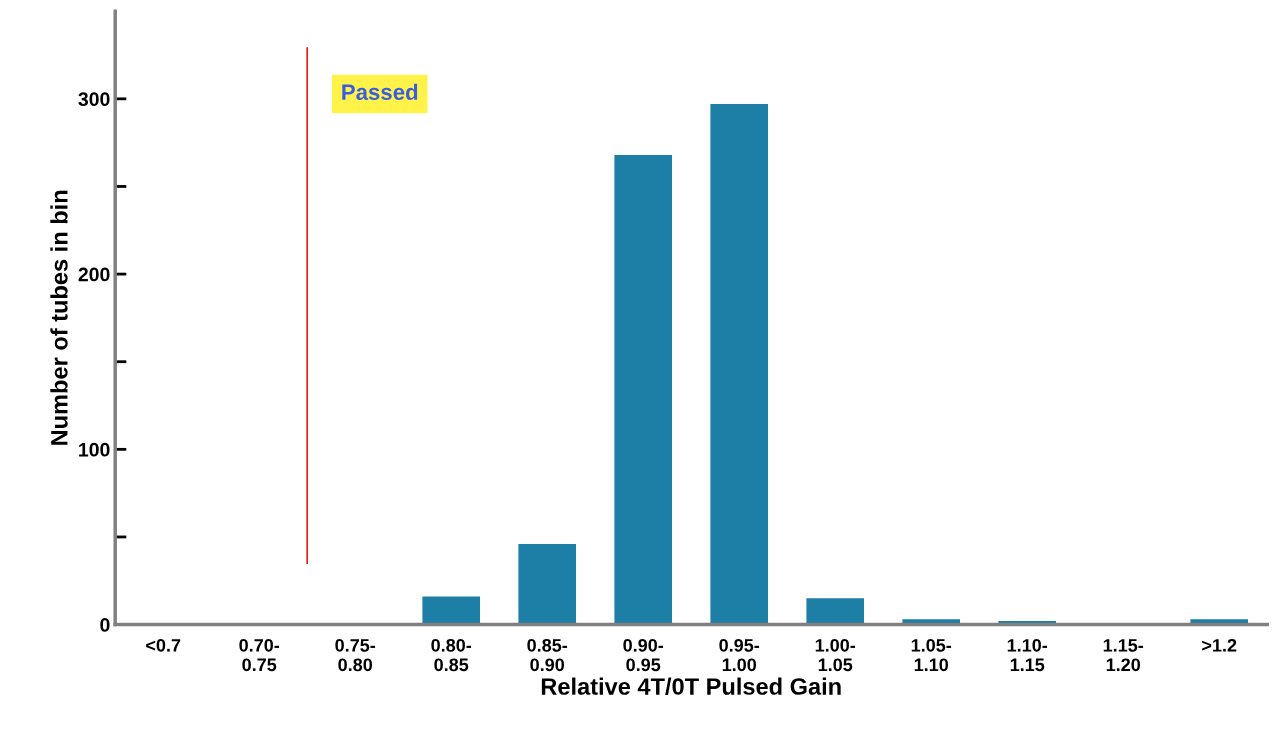 The height and width of the screenshot is (748, 1280). I want to click on x-tick-label: 0.90- 0.95, so click(643, 655).